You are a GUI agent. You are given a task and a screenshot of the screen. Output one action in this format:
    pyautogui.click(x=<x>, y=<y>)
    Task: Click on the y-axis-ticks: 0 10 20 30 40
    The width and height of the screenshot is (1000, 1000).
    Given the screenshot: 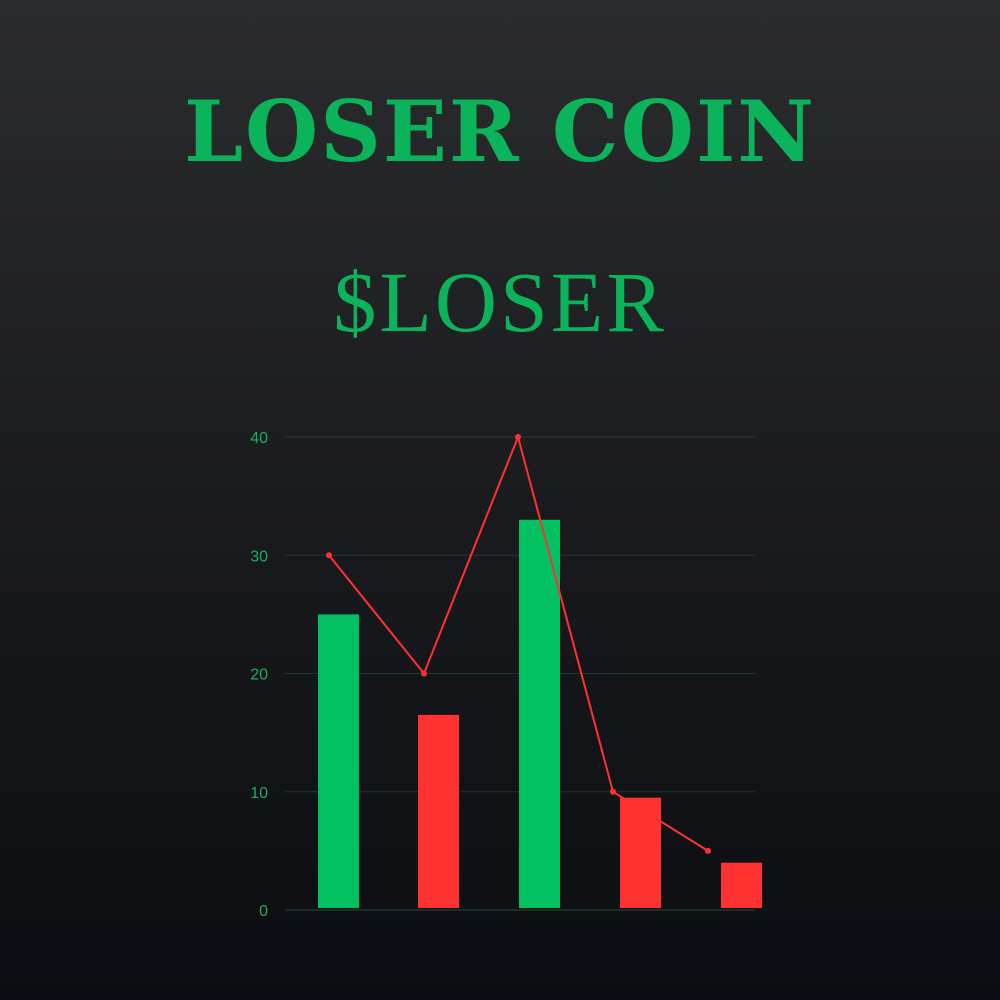 What is the action you would take?
    pyautogui.click(x=259, y=675)
    